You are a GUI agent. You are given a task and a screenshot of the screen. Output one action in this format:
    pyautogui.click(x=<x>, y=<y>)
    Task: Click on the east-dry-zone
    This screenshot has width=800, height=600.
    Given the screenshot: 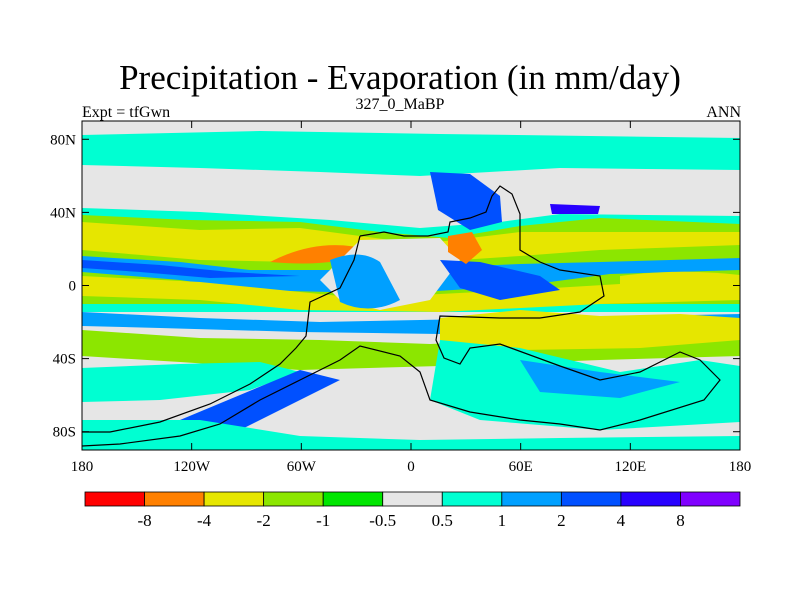 What is the action you would take?
    pyautogui.click(x=680, y=284)
    